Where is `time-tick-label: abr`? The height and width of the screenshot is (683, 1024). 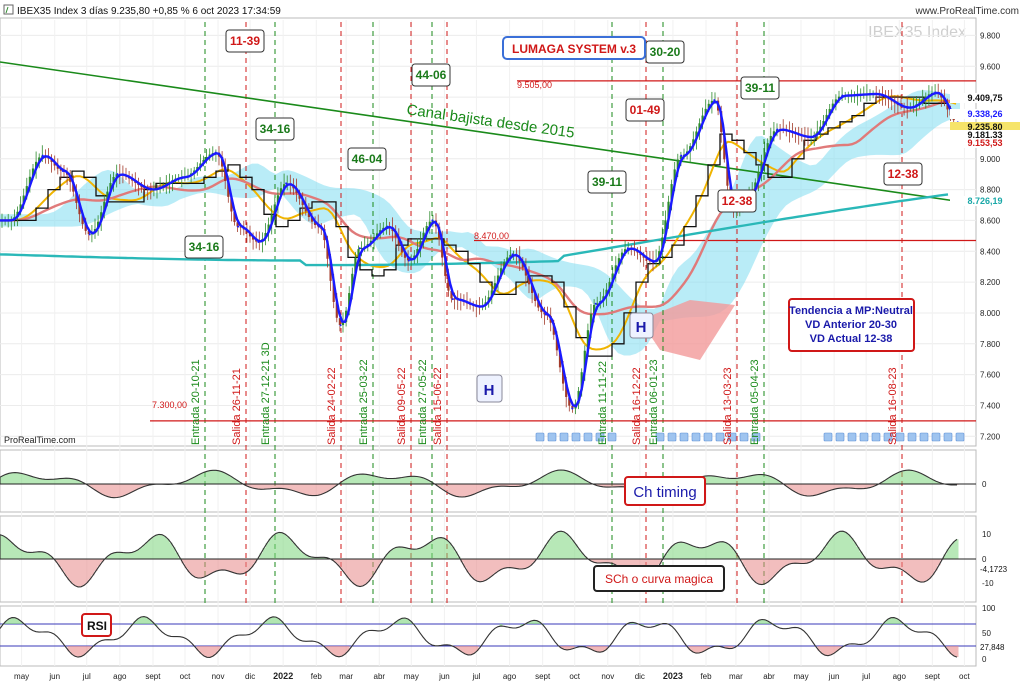 time-tick-label: abr is located at coordinates (769, 676).